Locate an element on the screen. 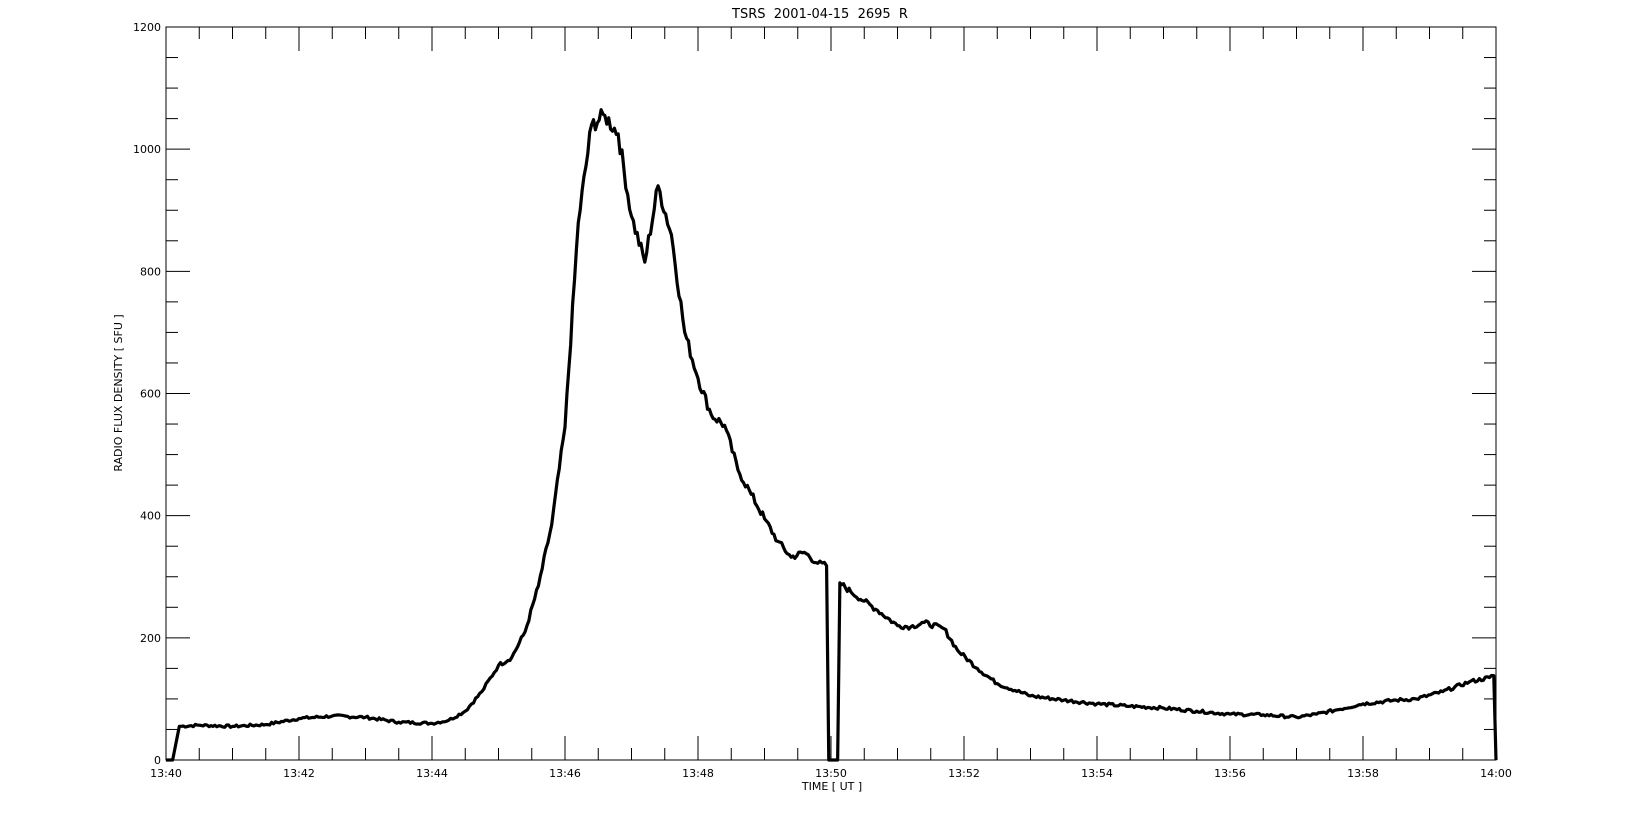 The image size is (1646, 840). x-tick-label: 13:54 is located at coordinates (1097, 773).